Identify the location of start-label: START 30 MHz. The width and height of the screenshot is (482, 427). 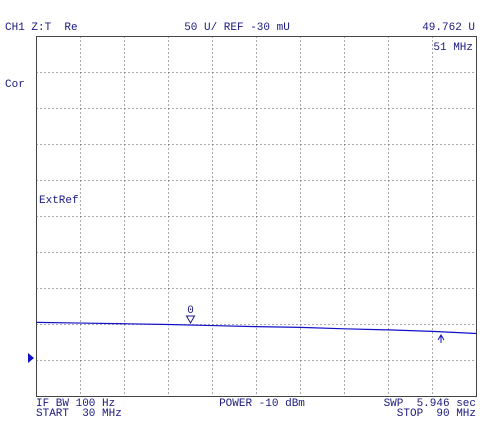
(79, 414).